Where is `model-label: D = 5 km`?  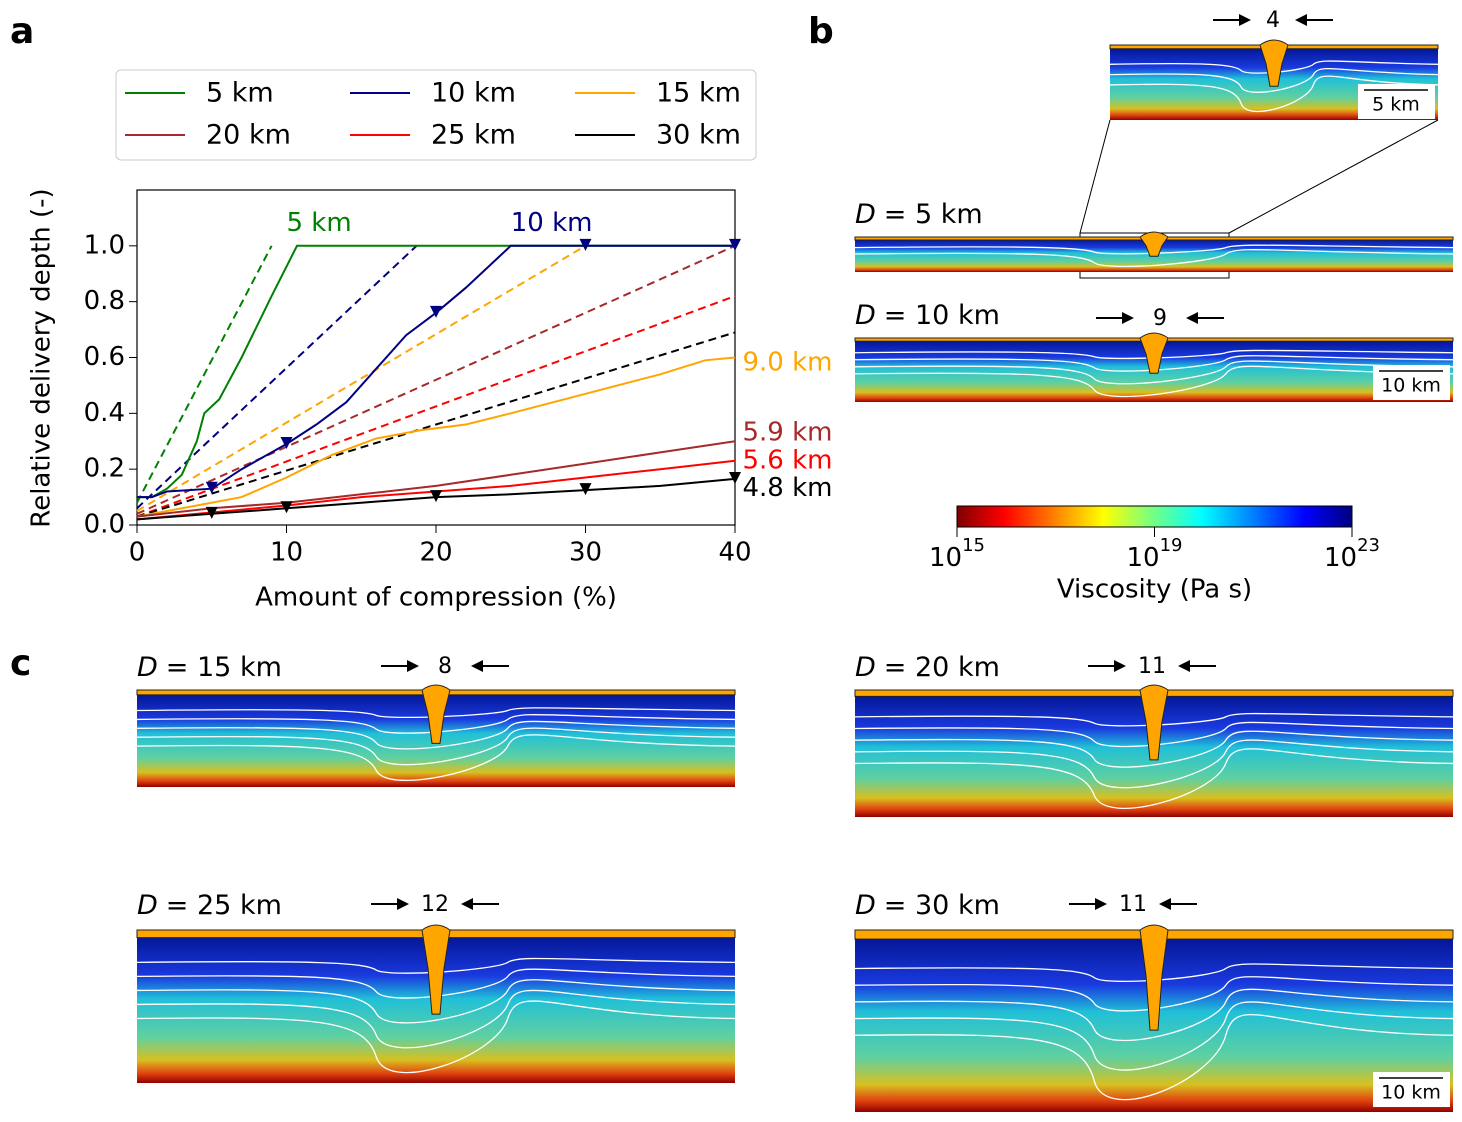
model-label: D = 5 km is located at coordinates (919, 214).